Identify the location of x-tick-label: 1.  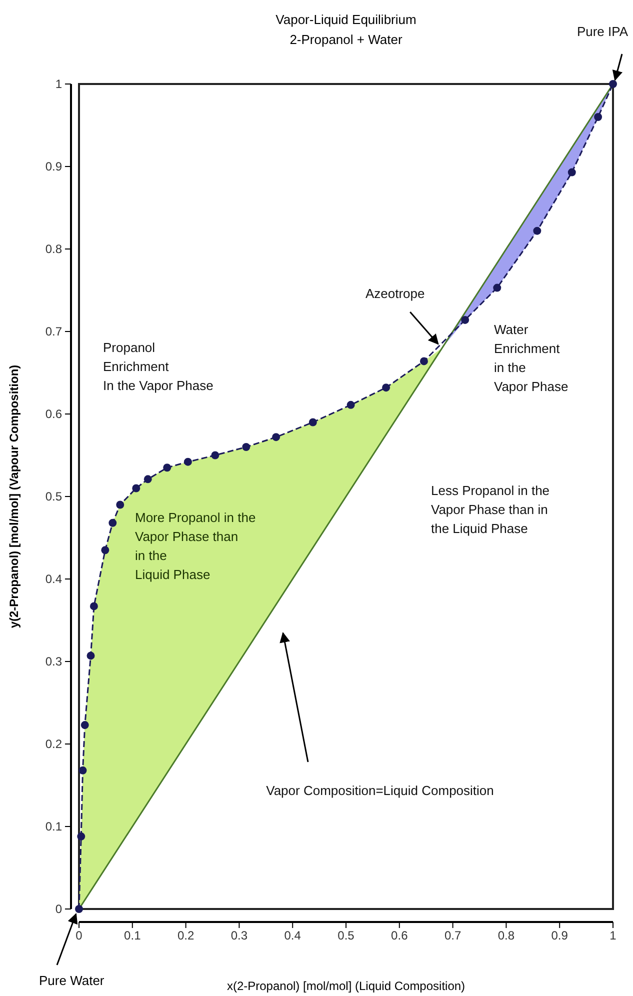
(613, 935).